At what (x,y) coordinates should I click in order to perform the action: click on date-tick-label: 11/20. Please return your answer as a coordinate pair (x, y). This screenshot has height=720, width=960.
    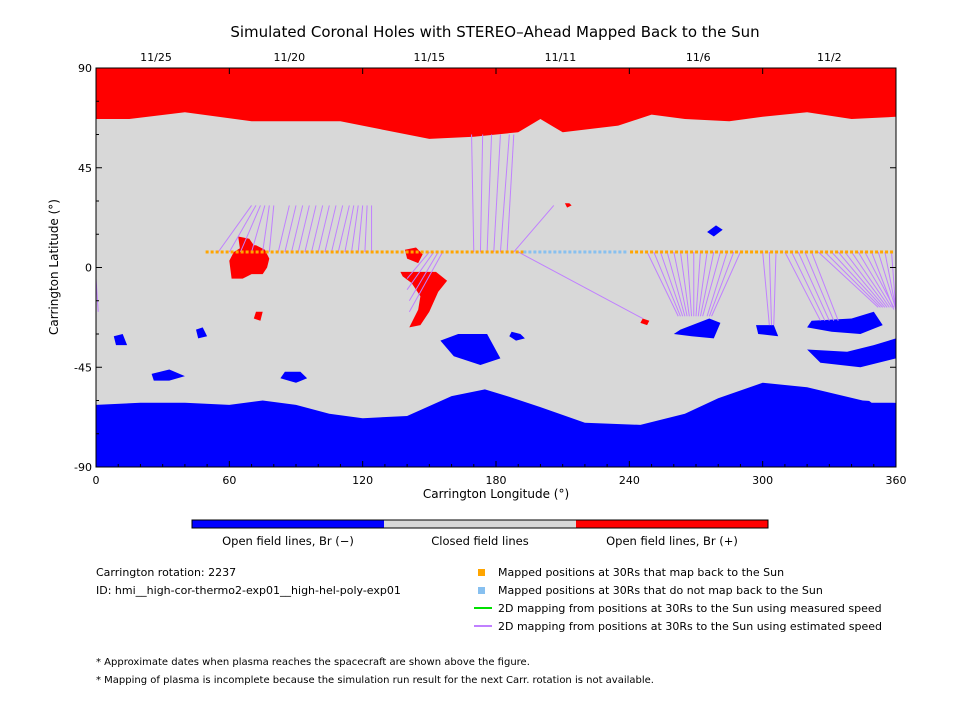
    Looking at the image, I should click on (289, 57).